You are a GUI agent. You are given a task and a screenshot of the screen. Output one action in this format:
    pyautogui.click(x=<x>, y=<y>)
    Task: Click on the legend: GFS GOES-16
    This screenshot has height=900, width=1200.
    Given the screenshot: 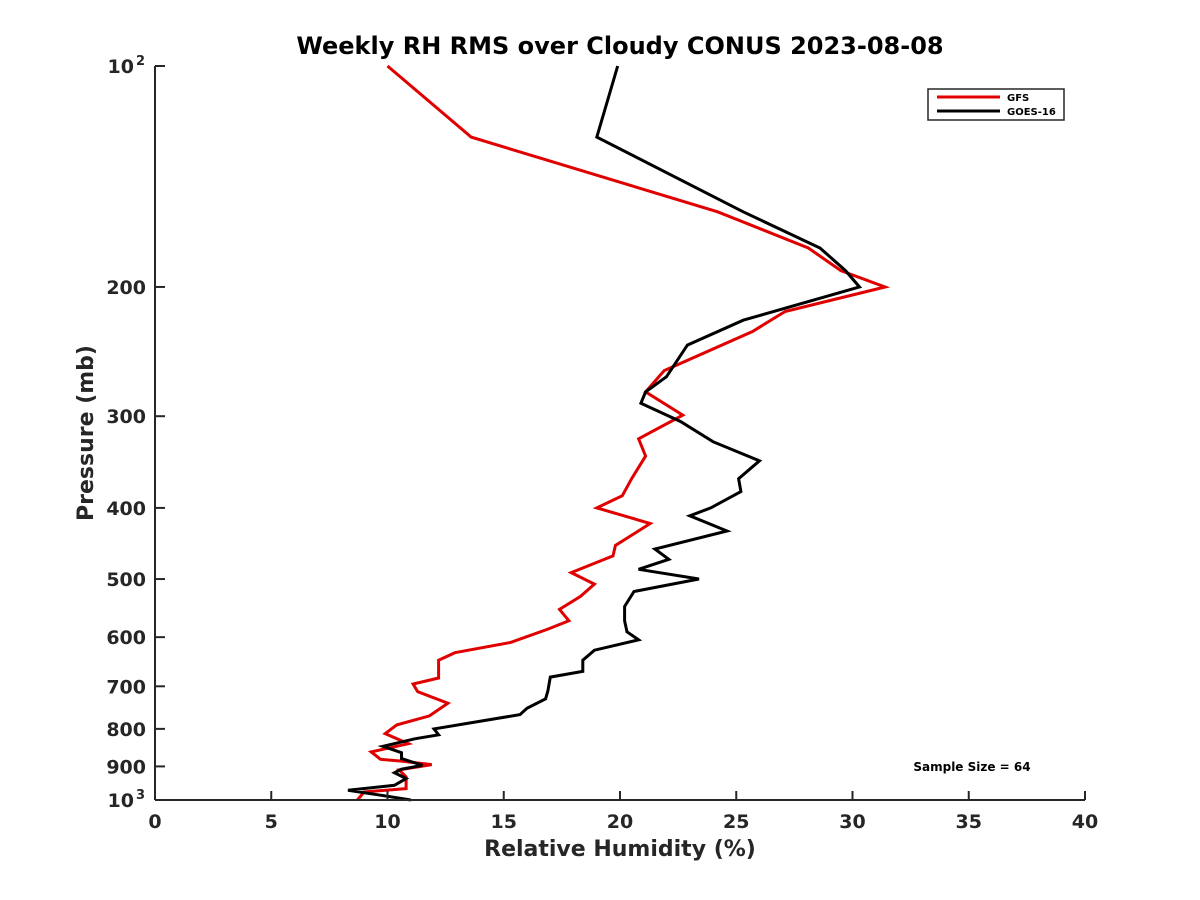 What is the action you would take?
    pyautogui.click(x=996, y=104)
    